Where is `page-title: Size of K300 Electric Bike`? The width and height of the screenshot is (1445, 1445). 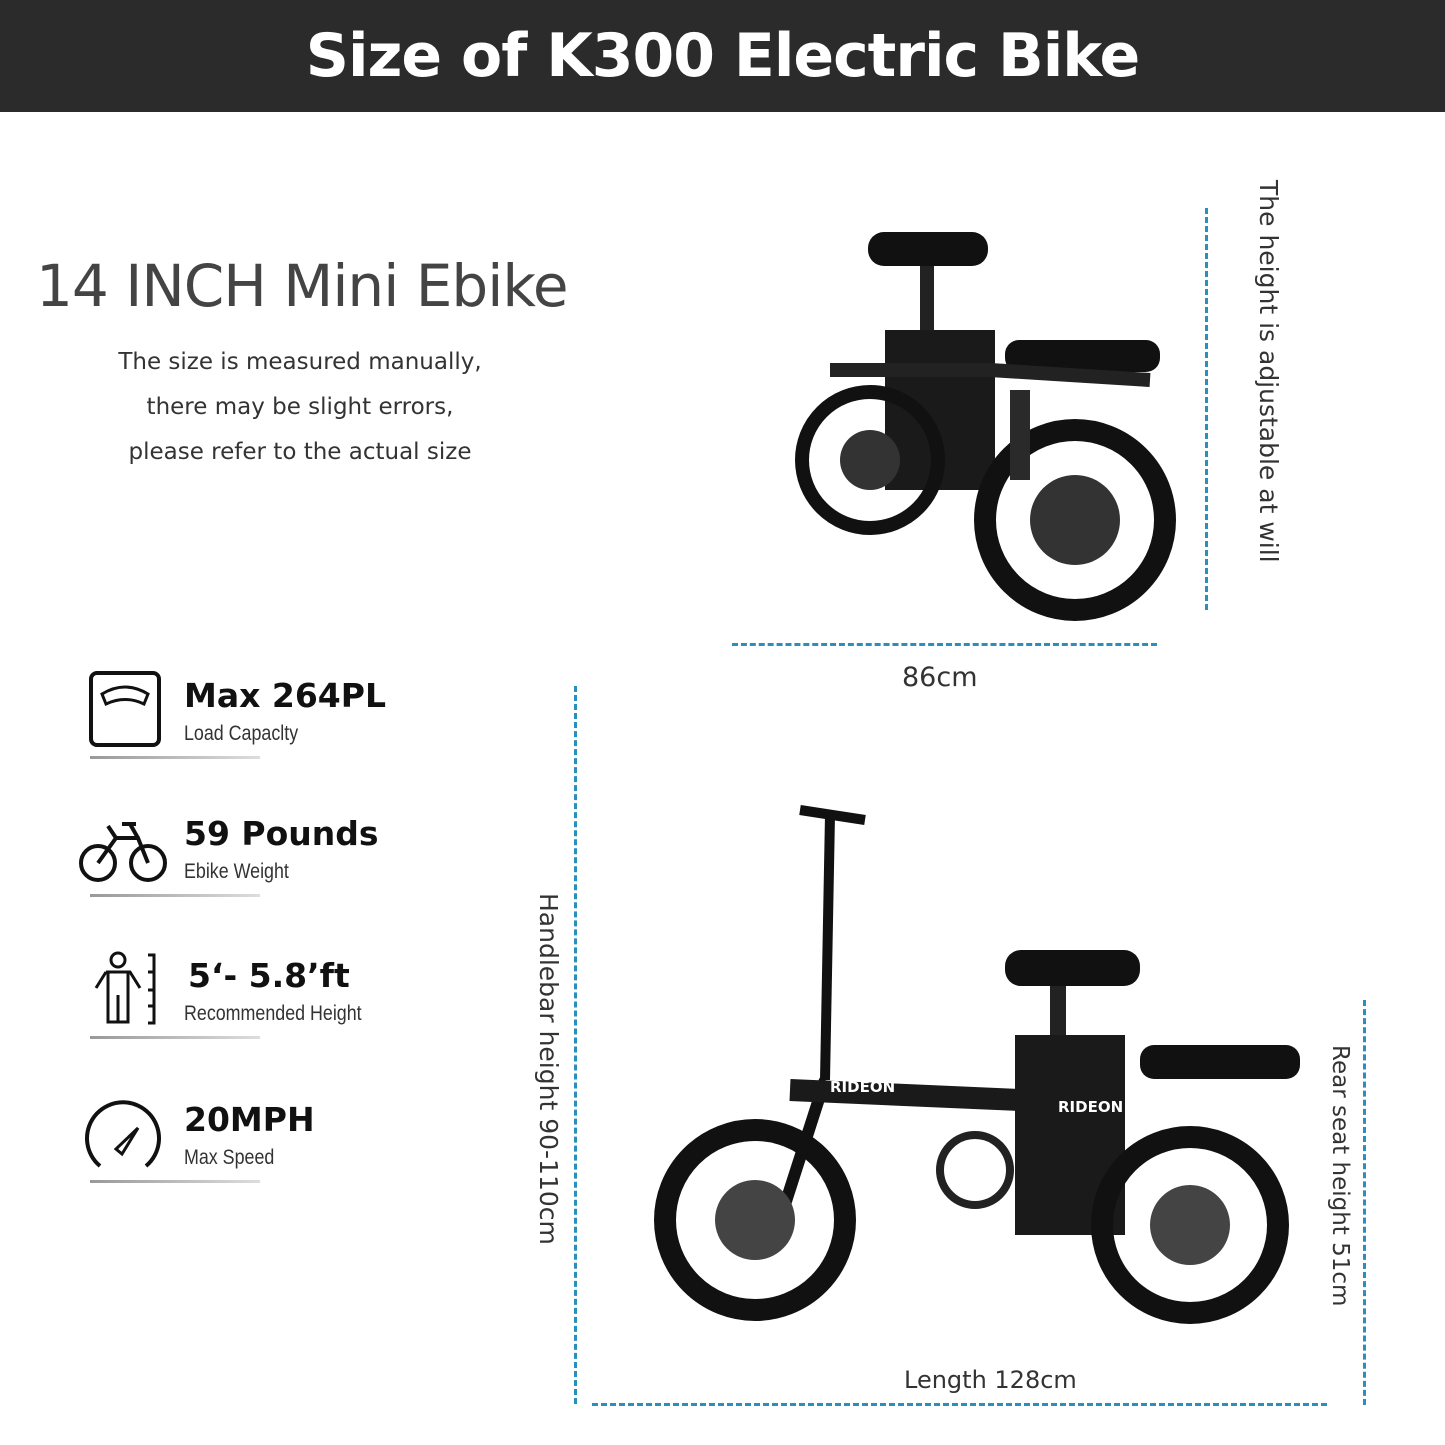
page-title: Size of K300 Electric Bike is located at coordinates (723, 56).